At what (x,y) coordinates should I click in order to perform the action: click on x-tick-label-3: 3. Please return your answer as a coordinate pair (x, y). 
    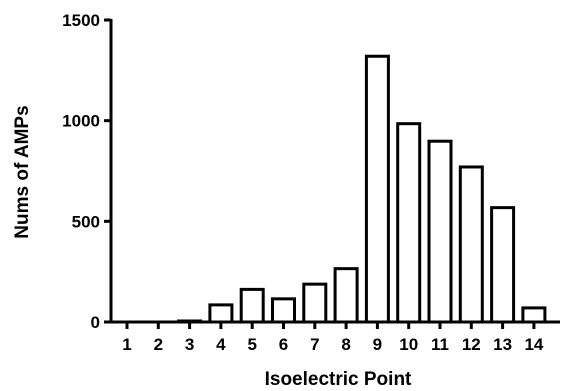
    Looking at the image, I should click on (189, 344).